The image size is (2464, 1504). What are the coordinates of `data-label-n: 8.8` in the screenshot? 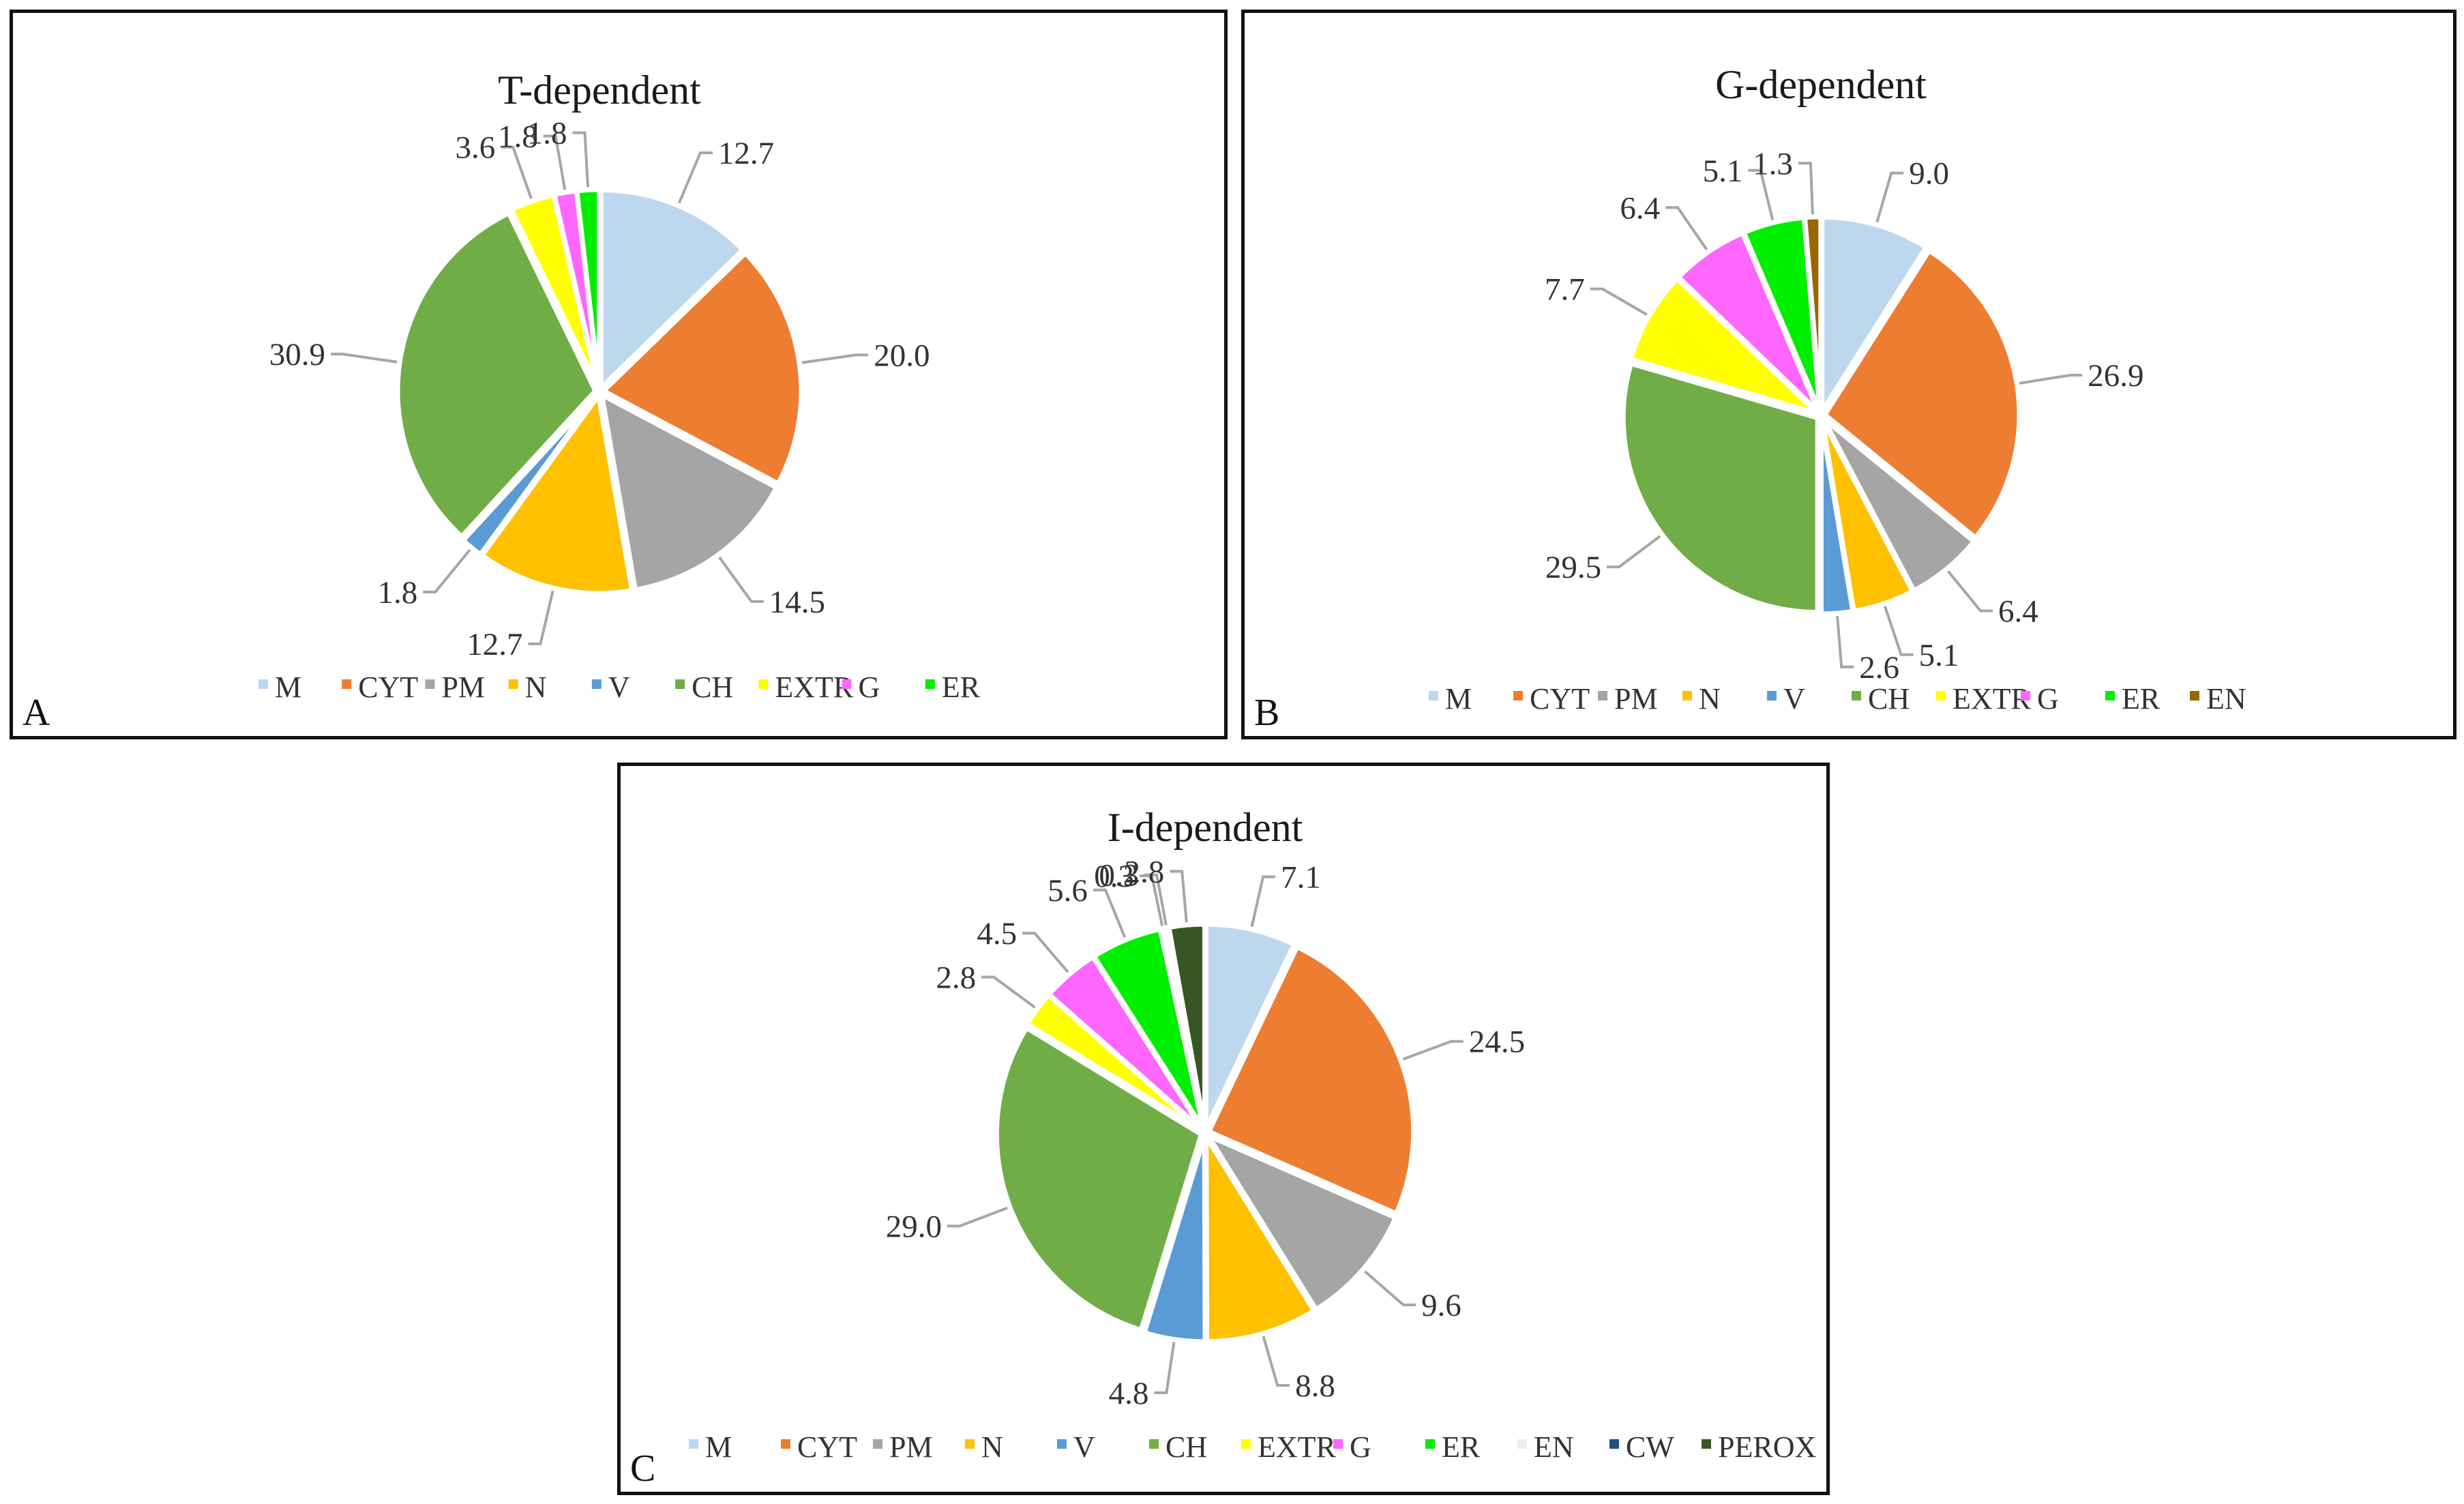 It's located at (1315, 1386).